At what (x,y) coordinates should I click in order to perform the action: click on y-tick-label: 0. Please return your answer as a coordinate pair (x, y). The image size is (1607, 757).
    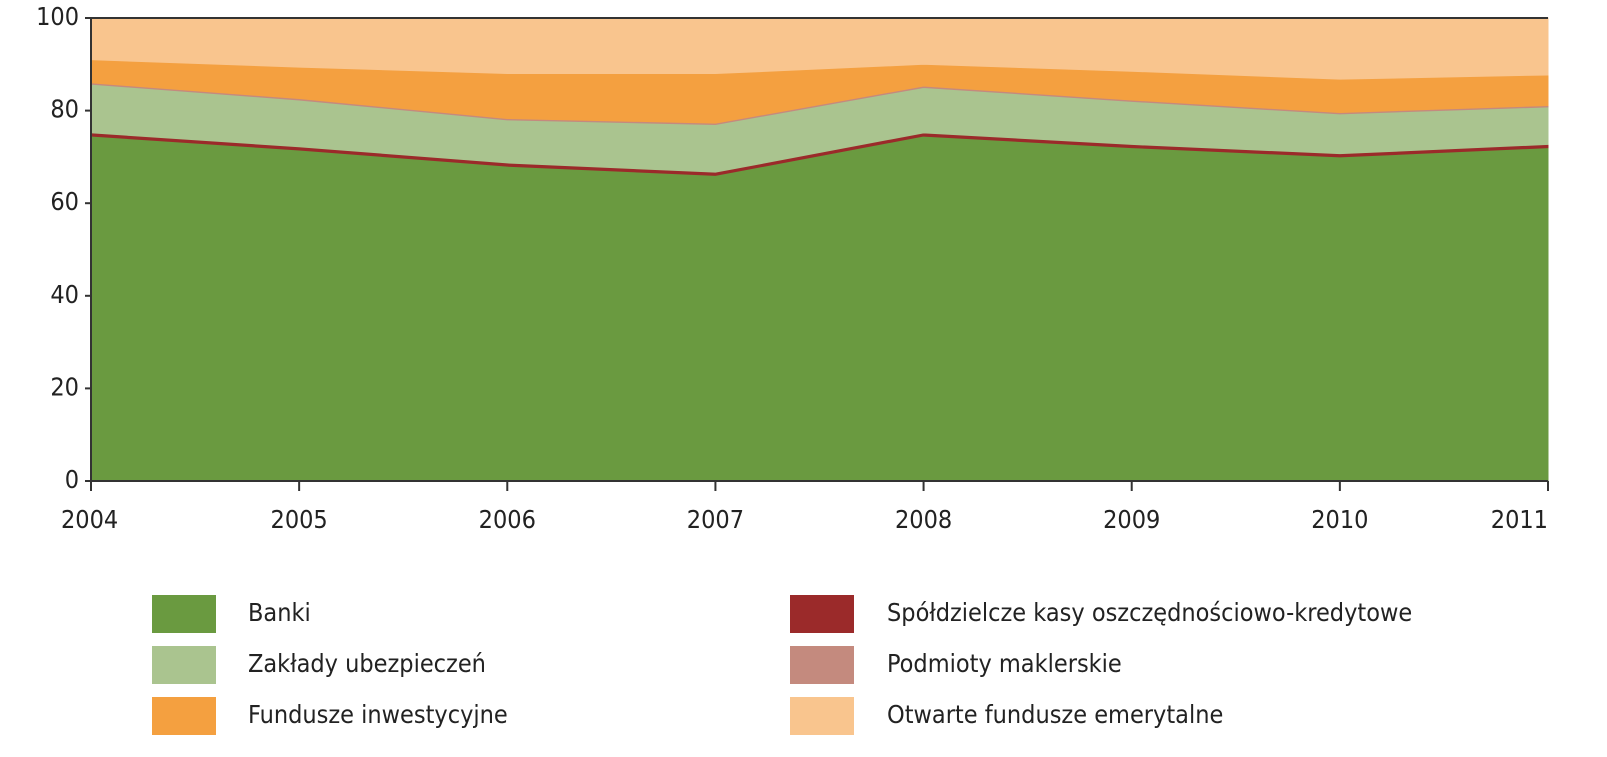
    Looking at the image, I should click on (72, 479).